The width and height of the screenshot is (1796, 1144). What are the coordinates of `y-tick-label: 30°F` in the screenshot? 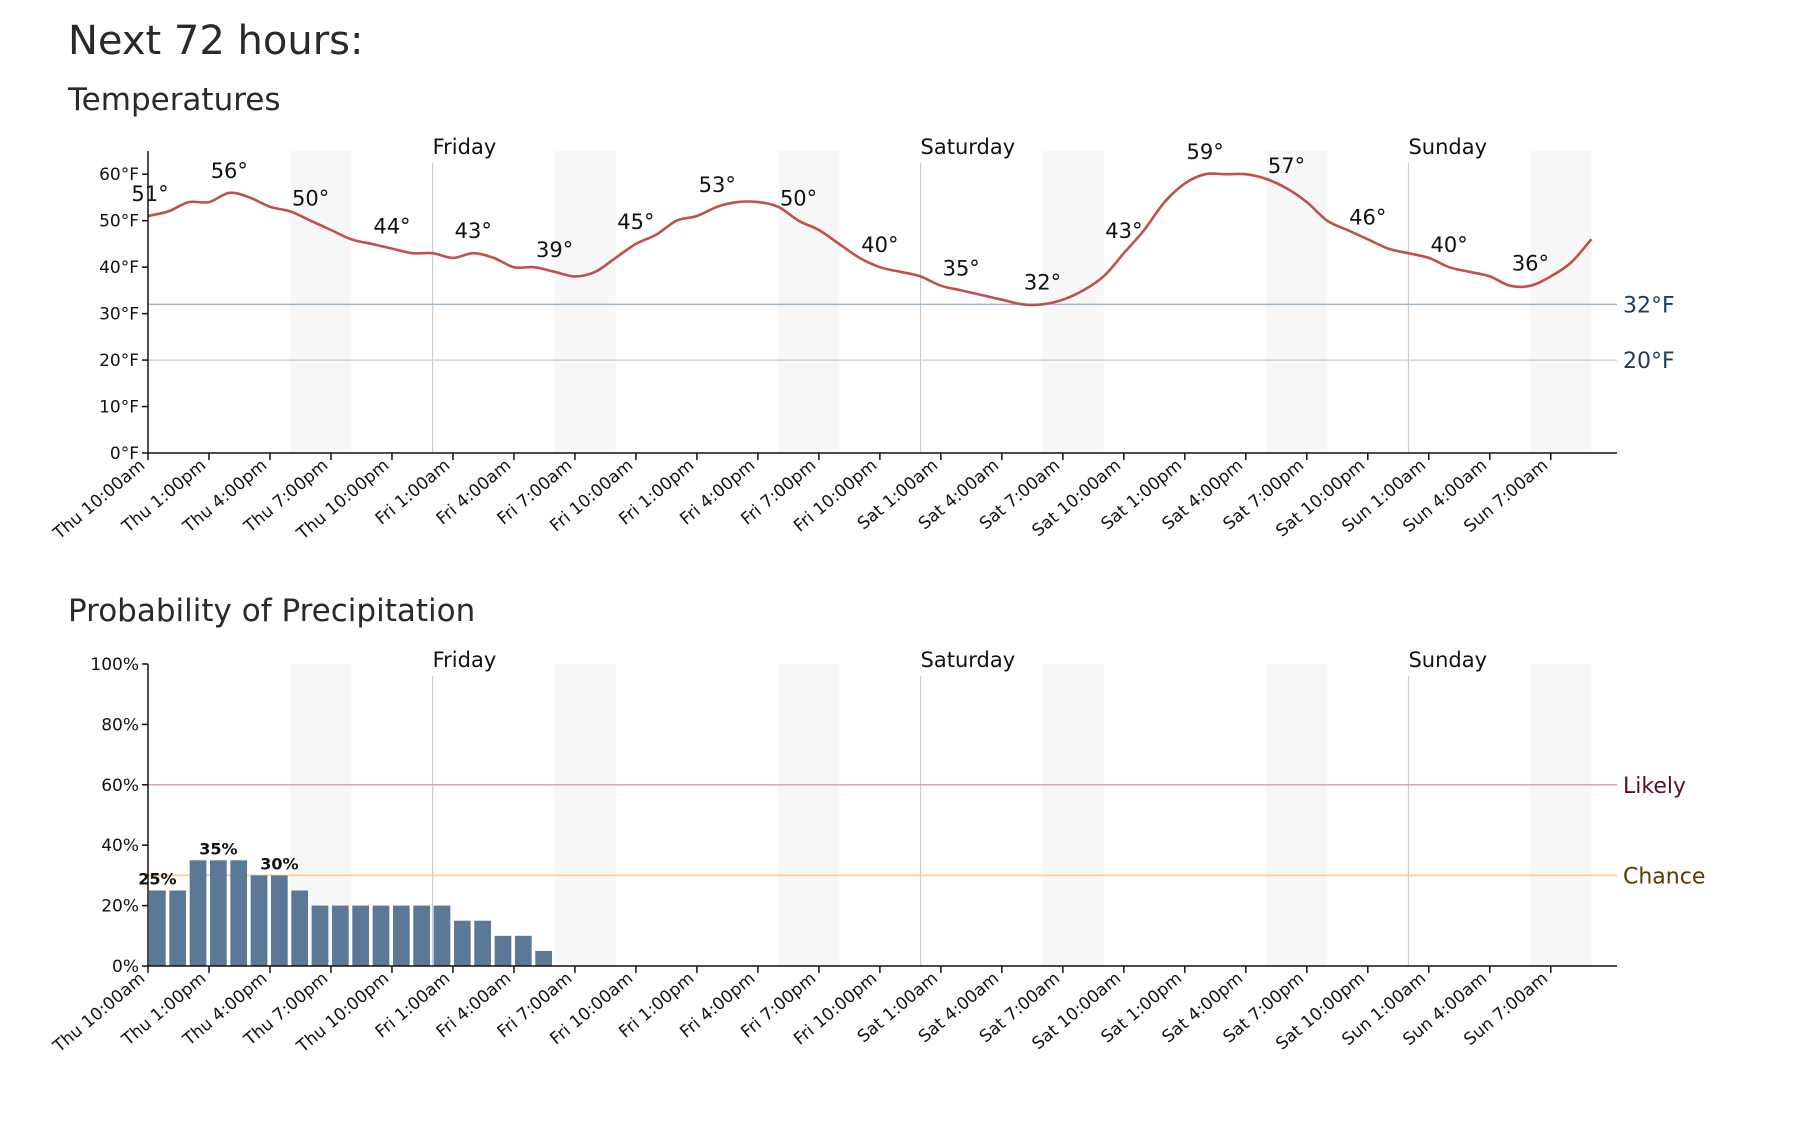 It's located at (119, 315).